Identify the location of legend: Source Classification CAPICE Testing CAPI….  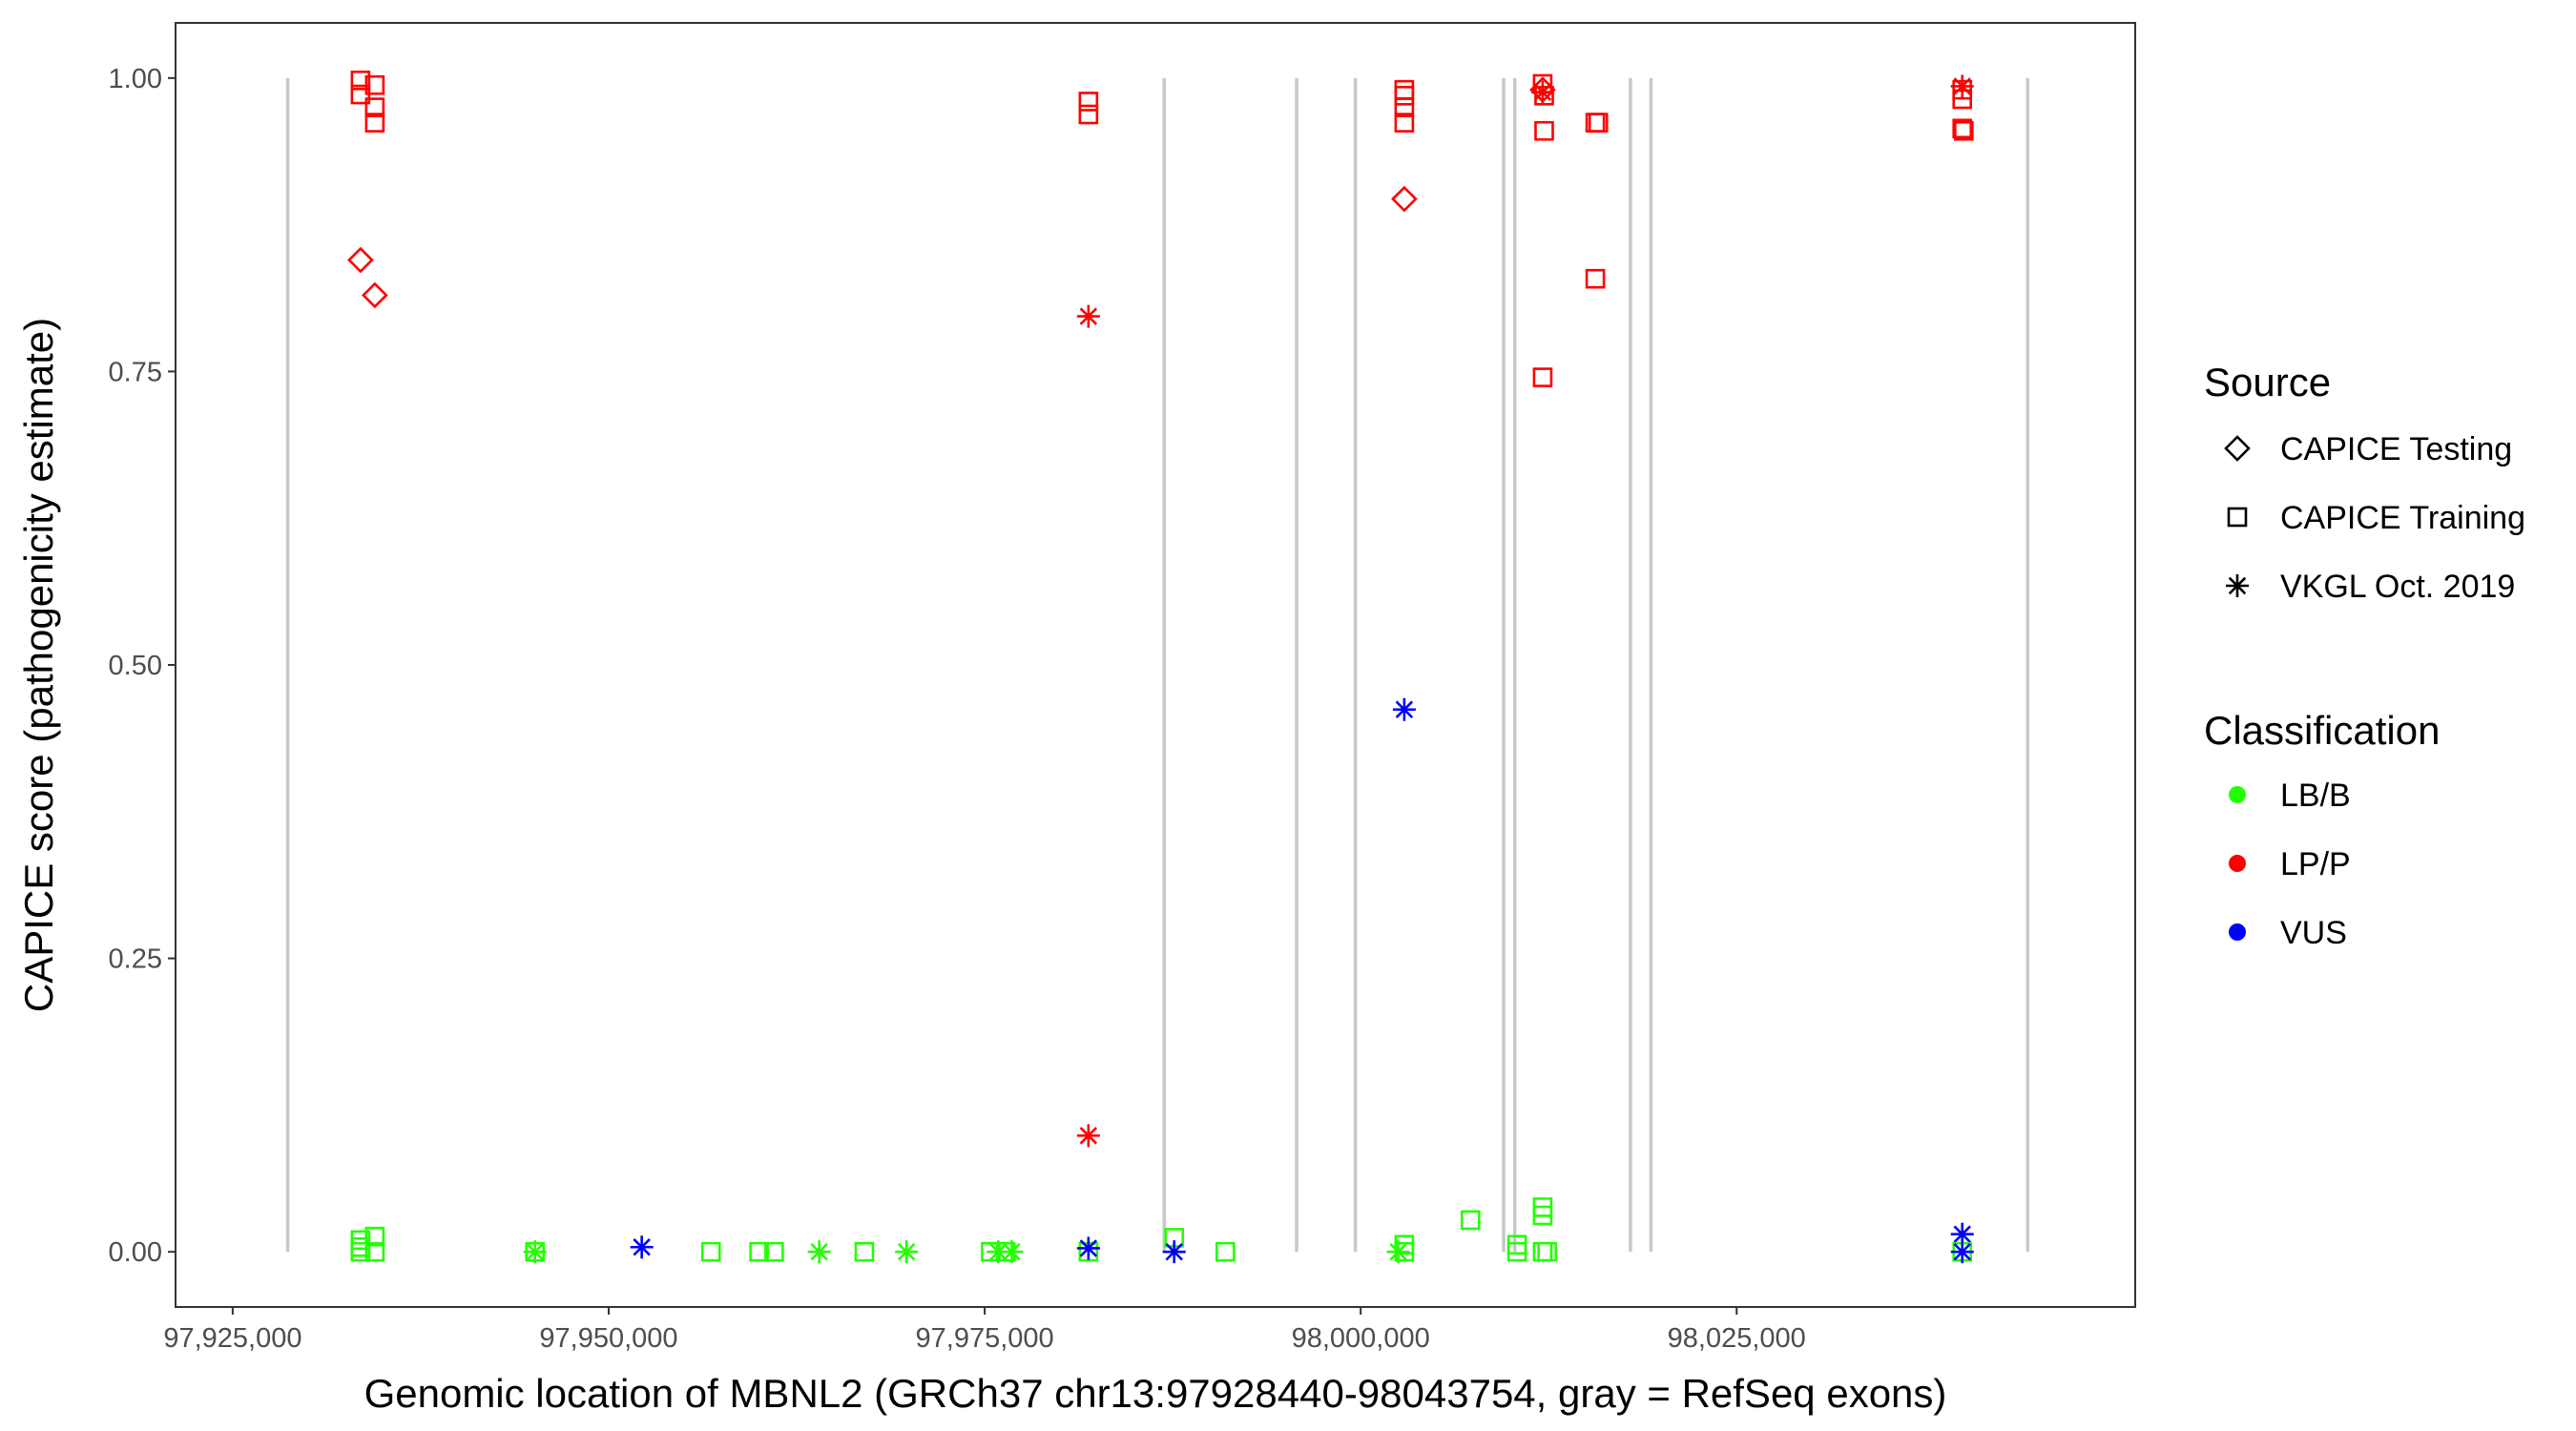
(2364, 655).